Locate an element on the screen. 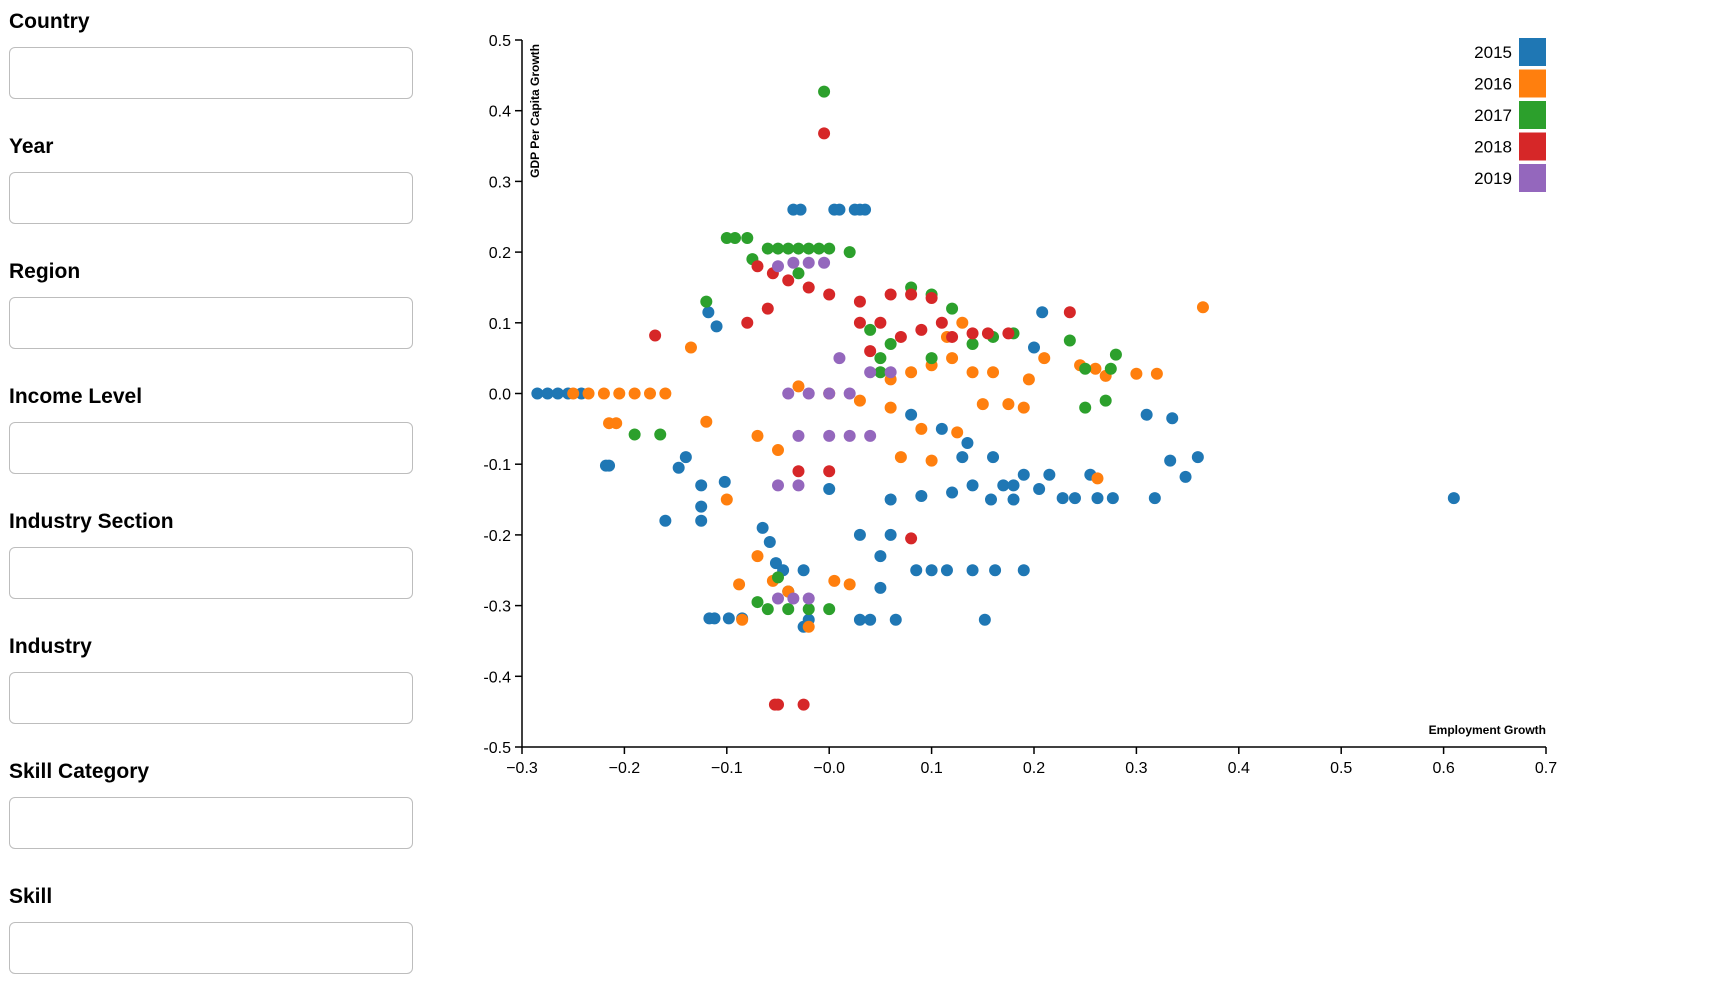  y-tick-label: 0.4 is located at coordinates (500, 112).